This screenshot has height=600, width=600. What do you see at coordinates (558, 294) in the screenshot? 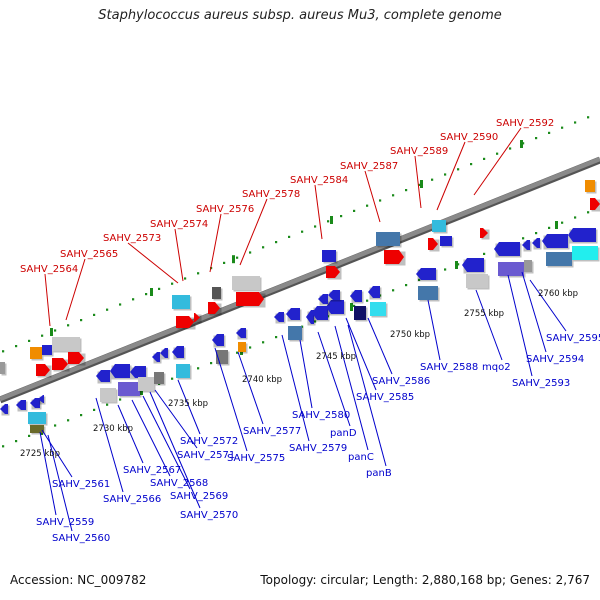
I see `scale-label: 2760 kbp` at bounding box center [558, 294].